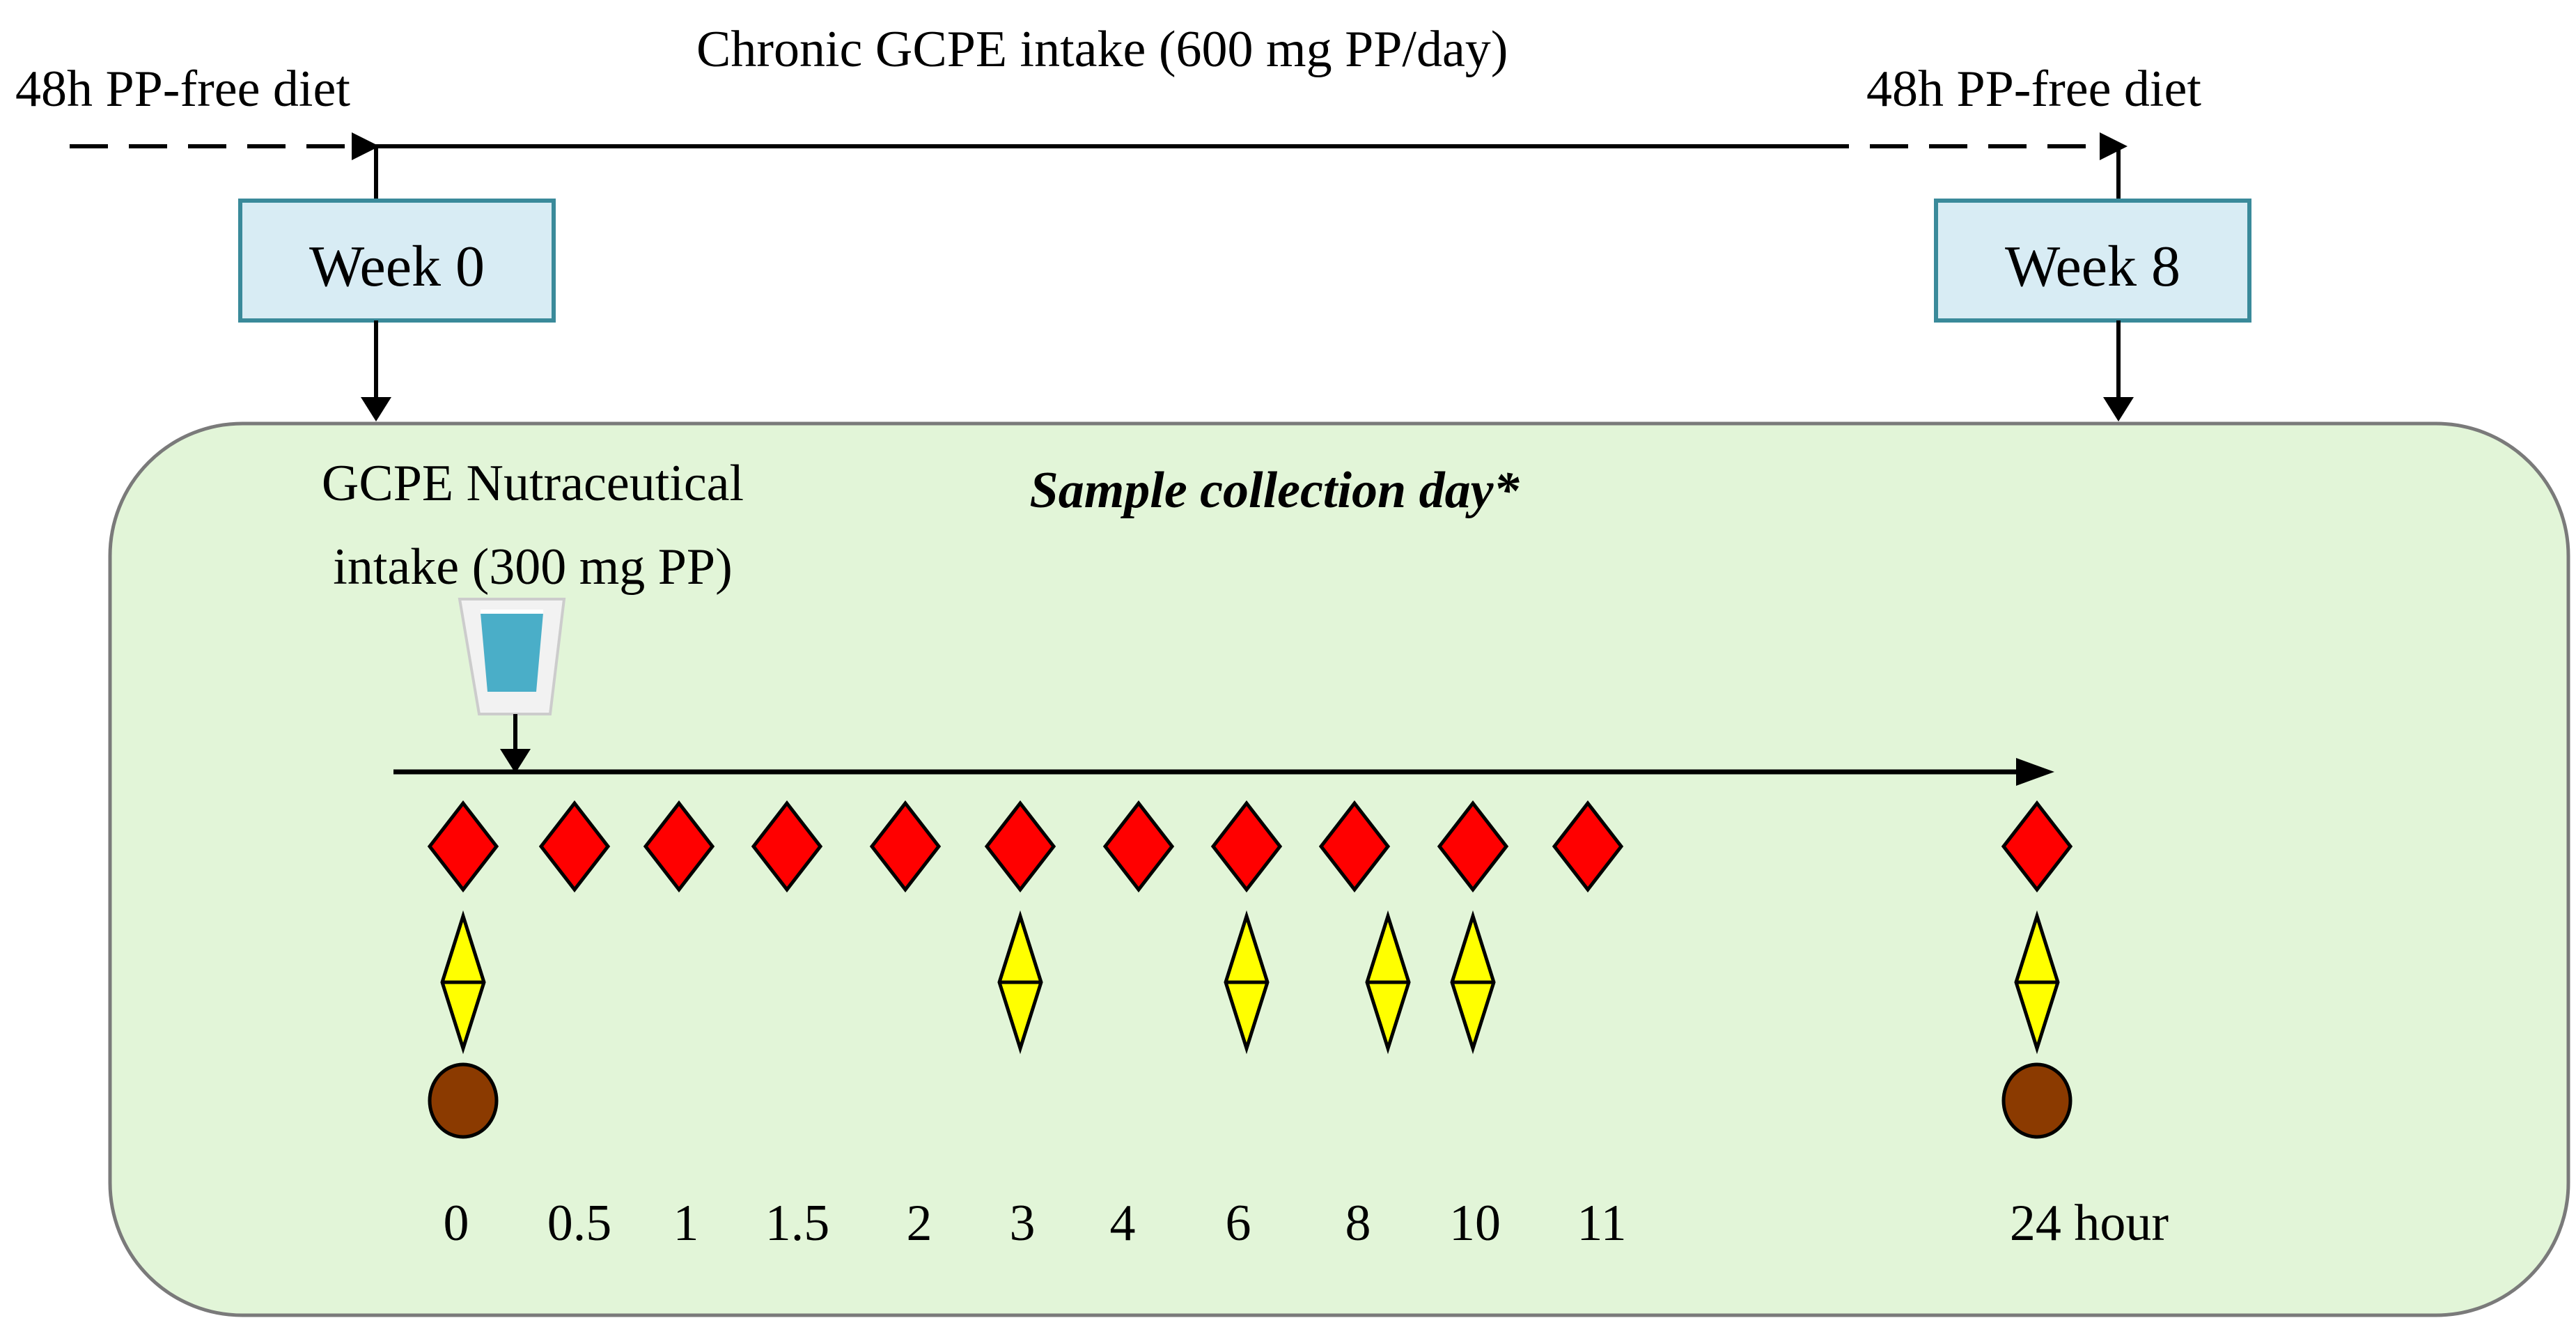 The height and width of the screenshot is (1325, 2576). Describe the element at coordinates (1475, 1223) in the screenshot. I see `time-point-label: 10` at that location.